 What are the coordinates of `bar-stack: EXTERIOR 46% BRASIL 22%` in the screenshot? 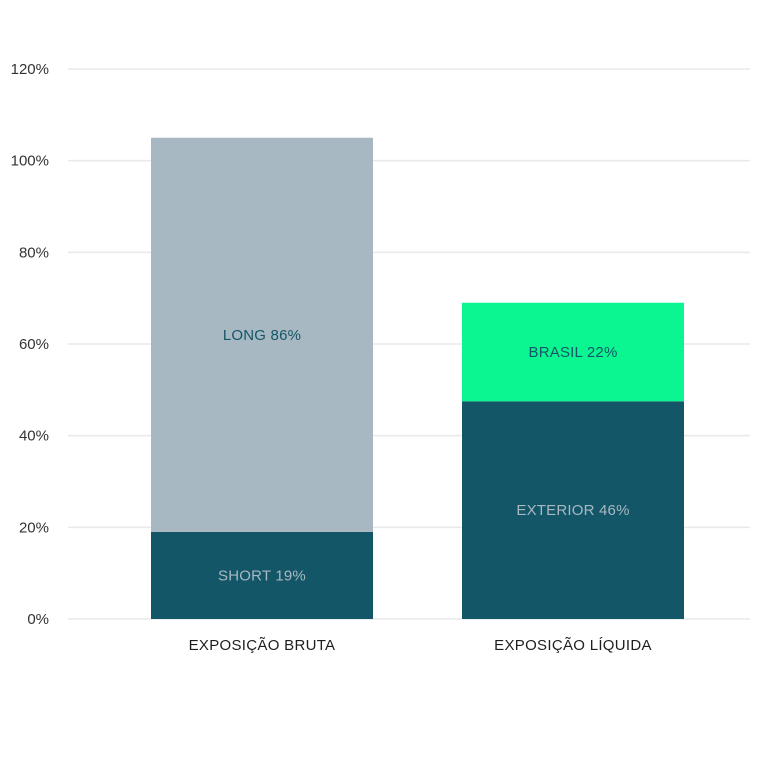 It's located at (573, 460).